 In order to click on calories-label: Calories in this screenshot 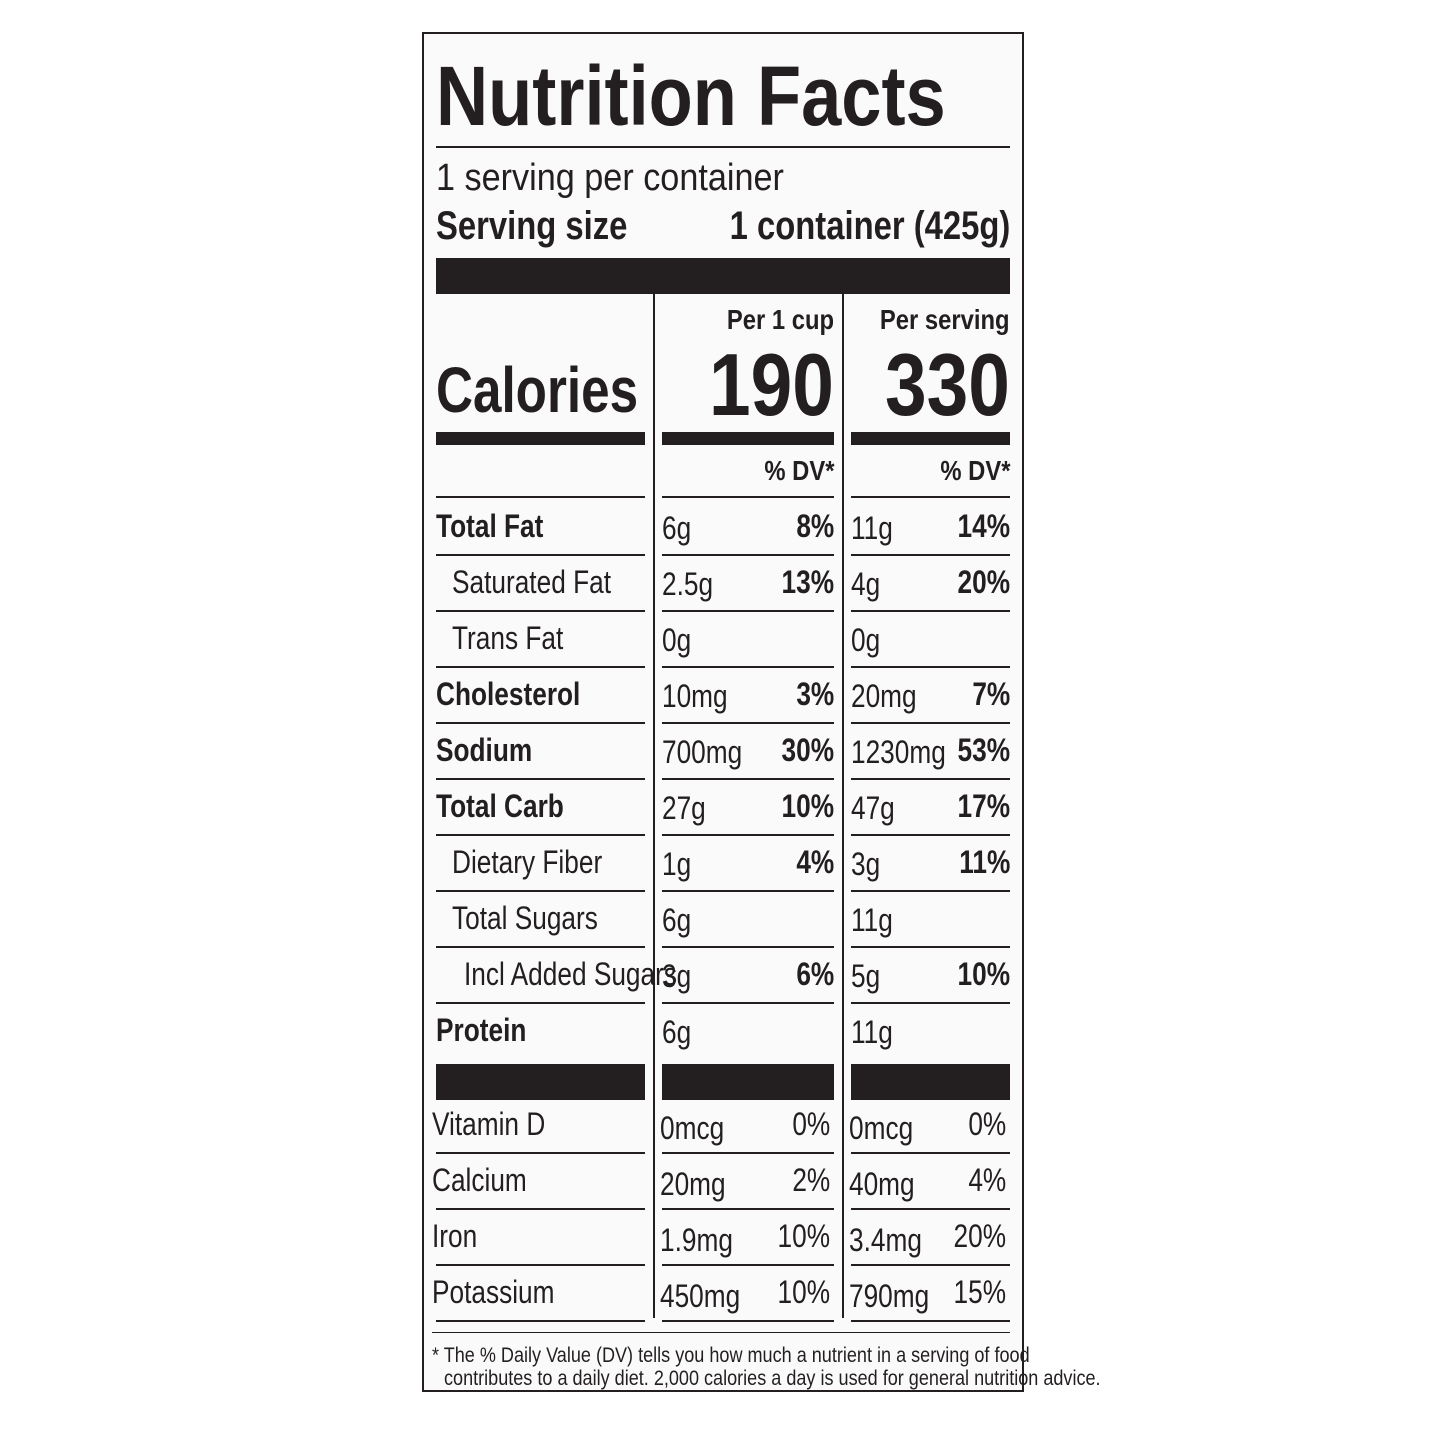, I will do `click(537, 390)`.